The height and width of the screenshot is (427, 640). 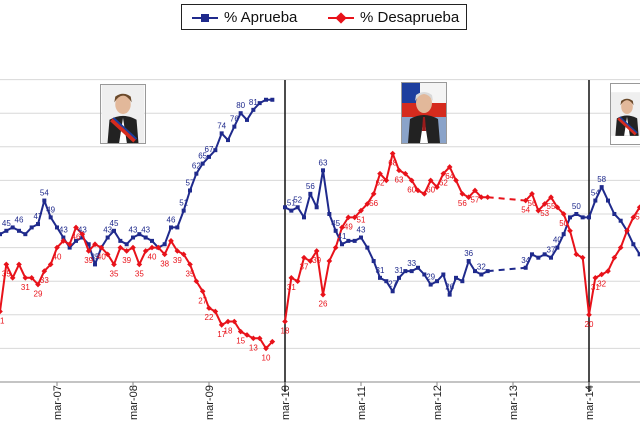 I want to click on approve-data-label: 57, so click(x=190, y=182).